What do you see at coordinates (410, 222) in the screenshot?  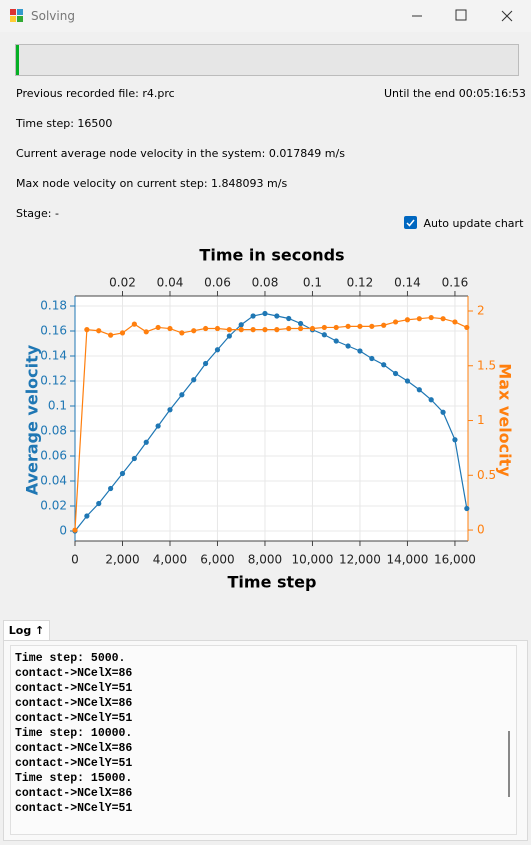 I see `checkbox` at bounding box center [410, 222].